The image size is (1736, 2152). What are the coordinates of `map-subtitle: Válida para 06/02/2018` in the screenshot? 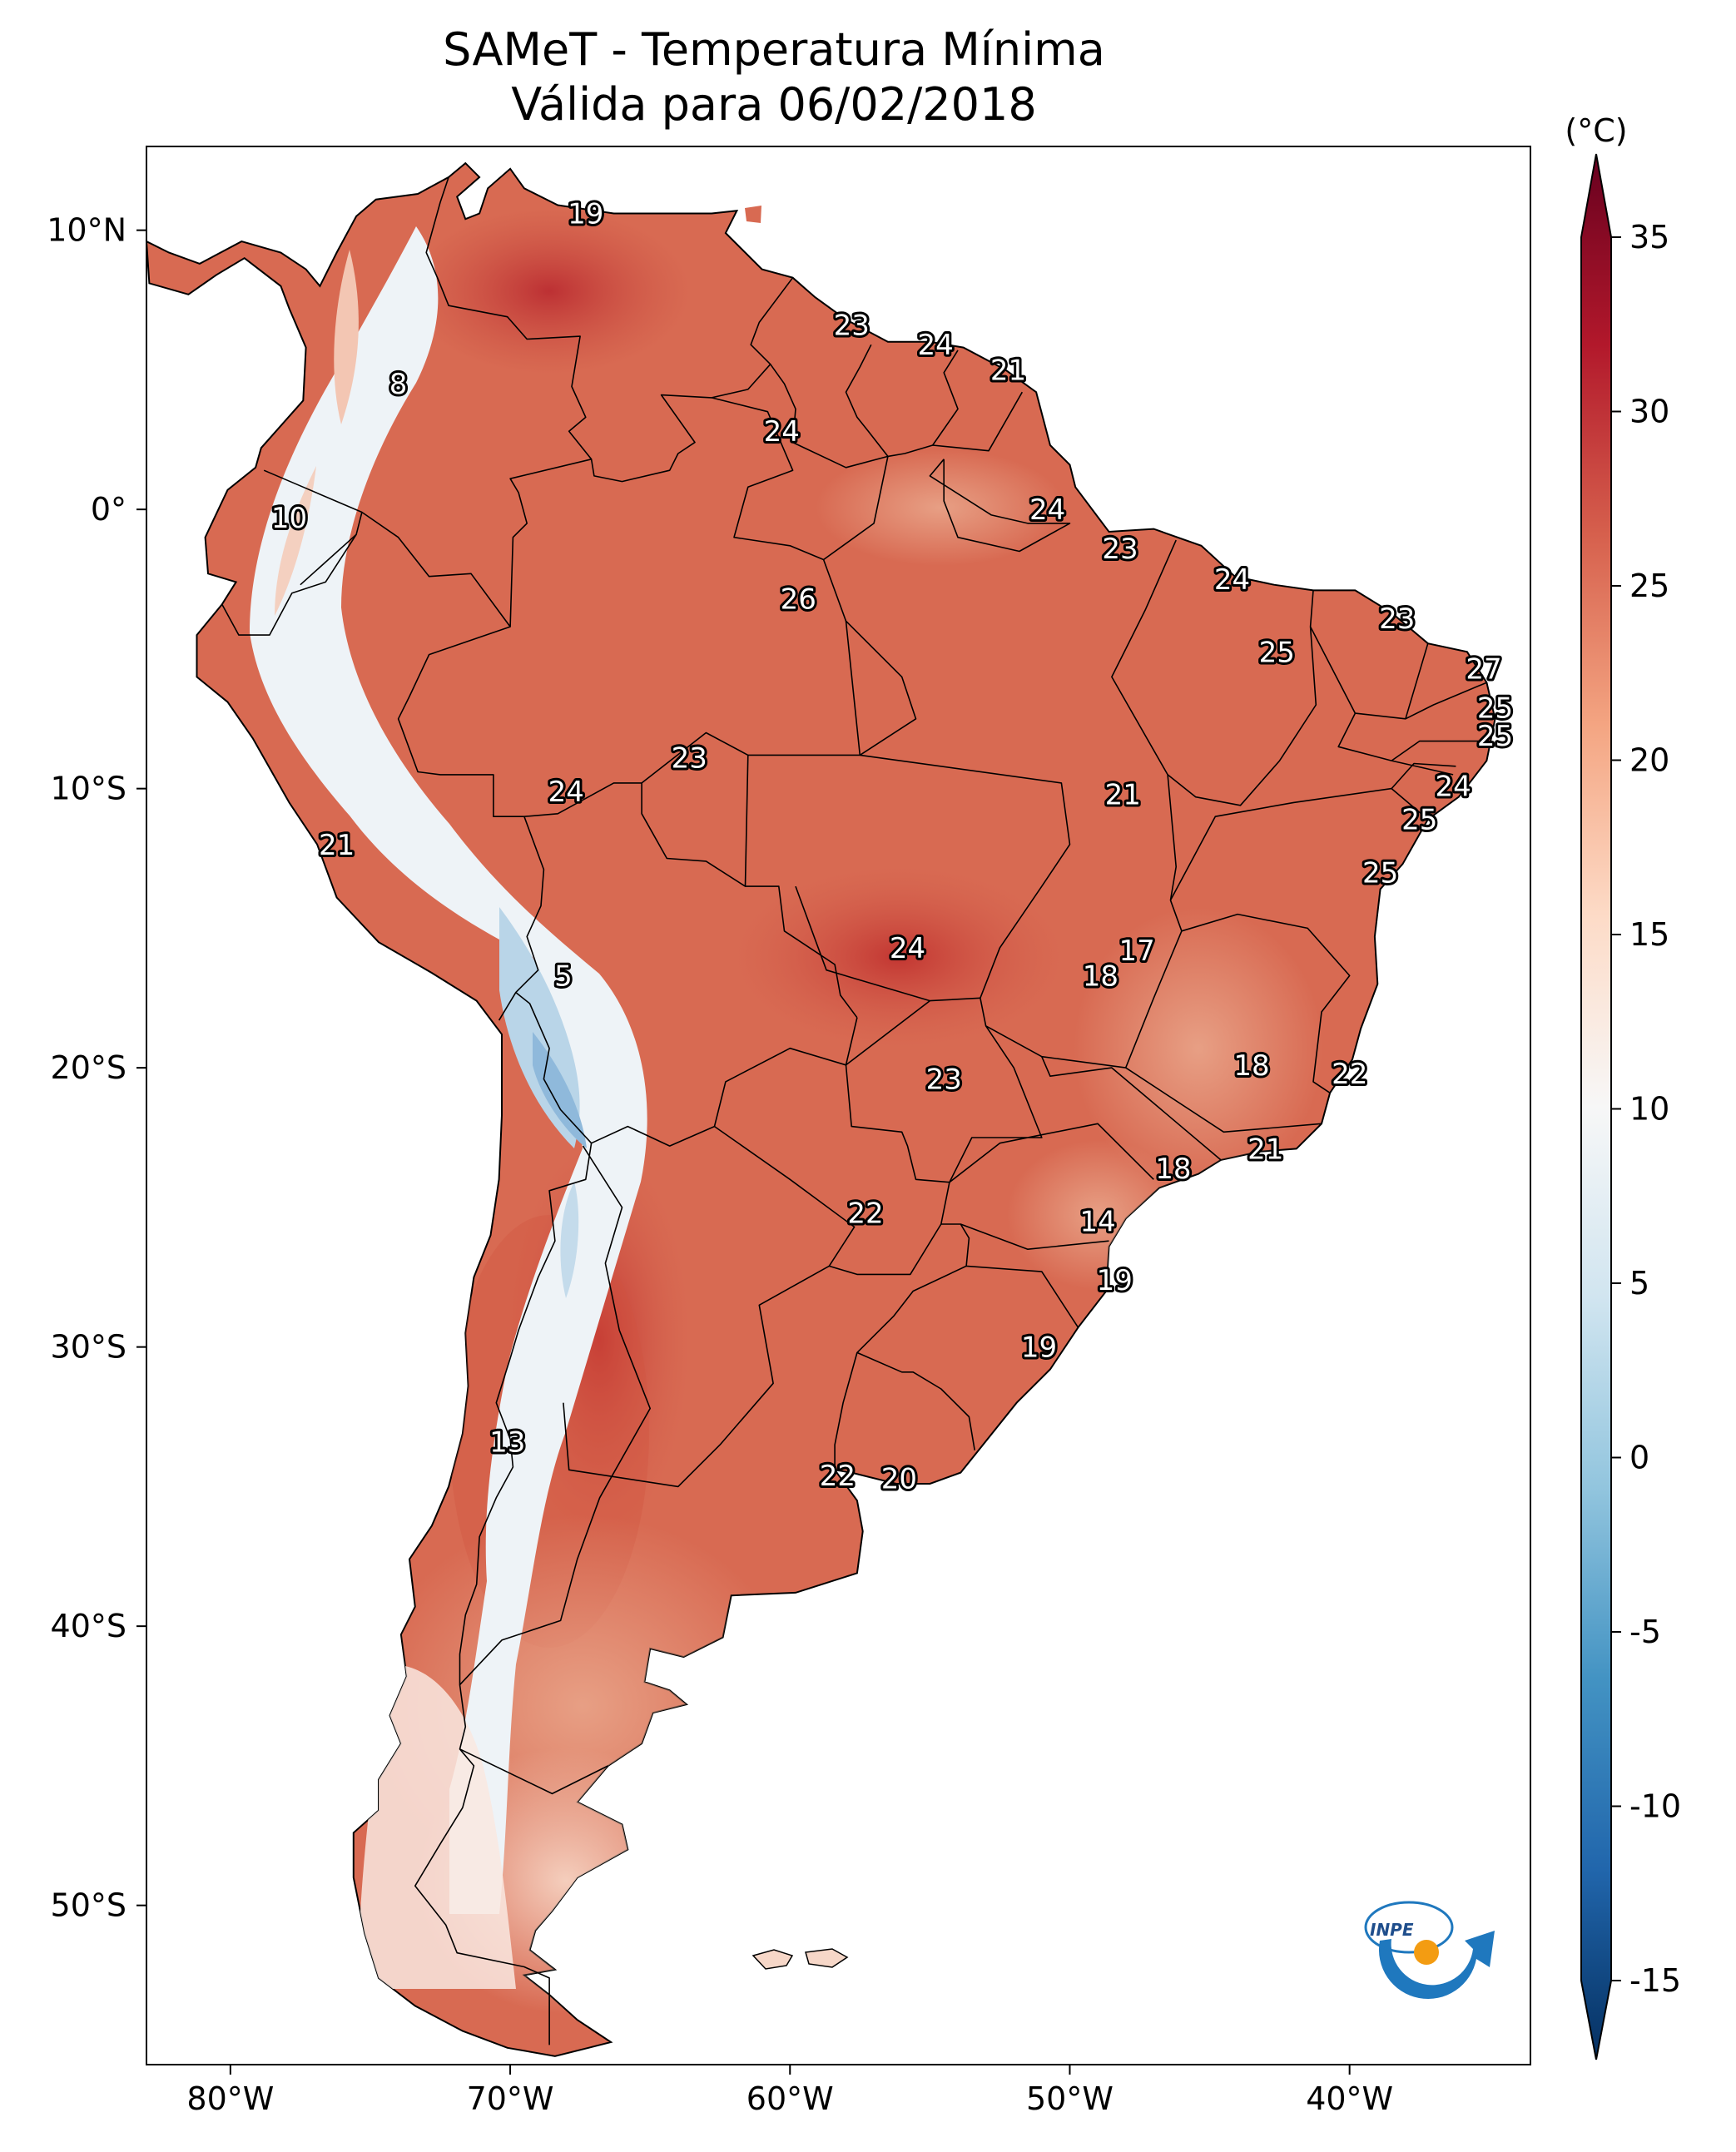 It's located at (774, 104).